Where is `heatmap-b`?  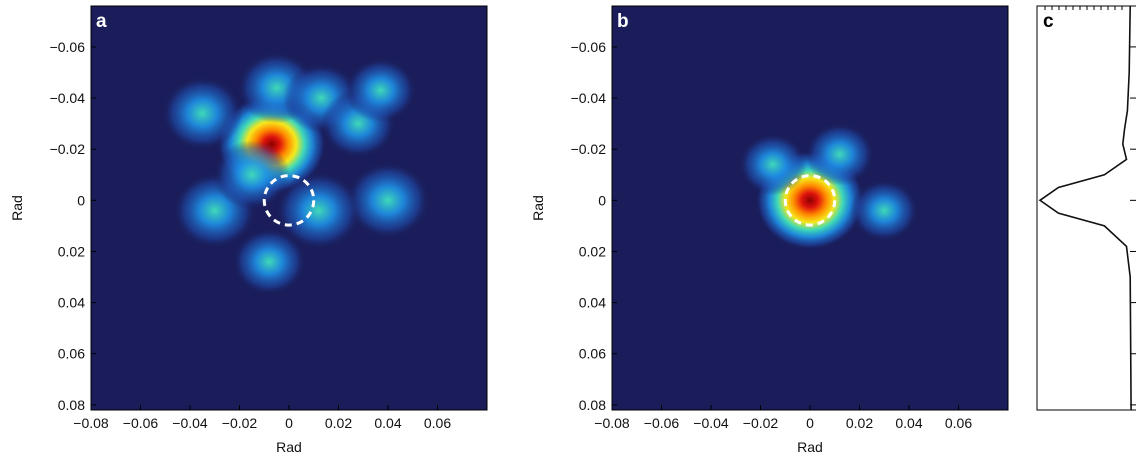
heatmap-b is located at coordinates (828, 186).